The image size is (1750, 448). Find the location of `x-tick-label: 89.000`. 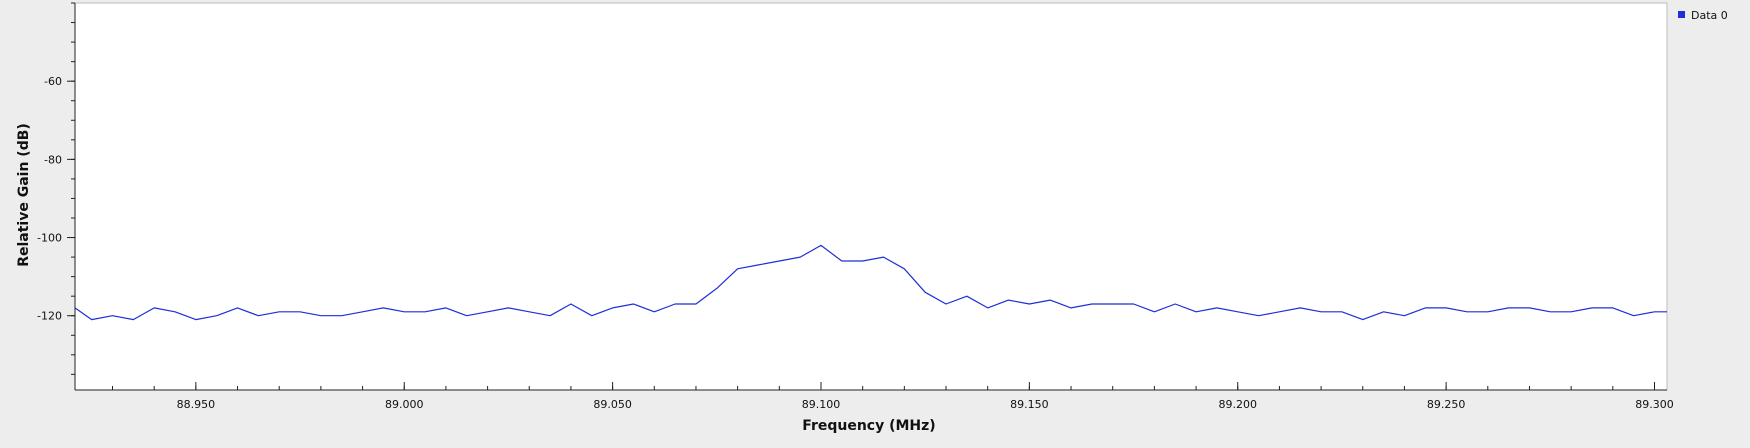

x-tick-label: 89.000 is located at coordinates (404, 404).